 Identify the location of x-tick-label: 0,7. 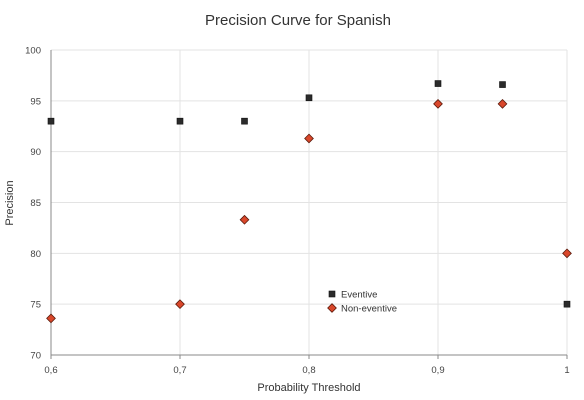
(179, 370).